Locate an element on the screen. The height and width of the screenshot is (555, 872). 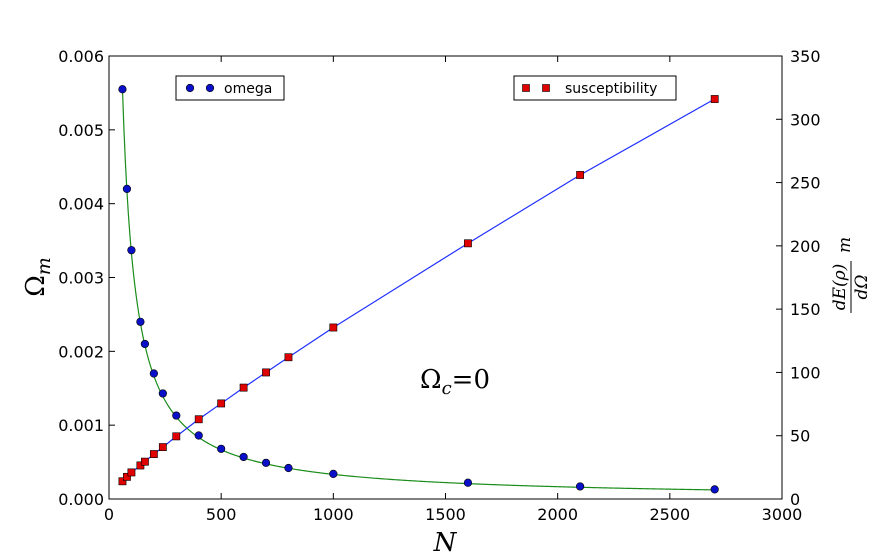
legend-omega: omega is located at coordinates (230, 88).